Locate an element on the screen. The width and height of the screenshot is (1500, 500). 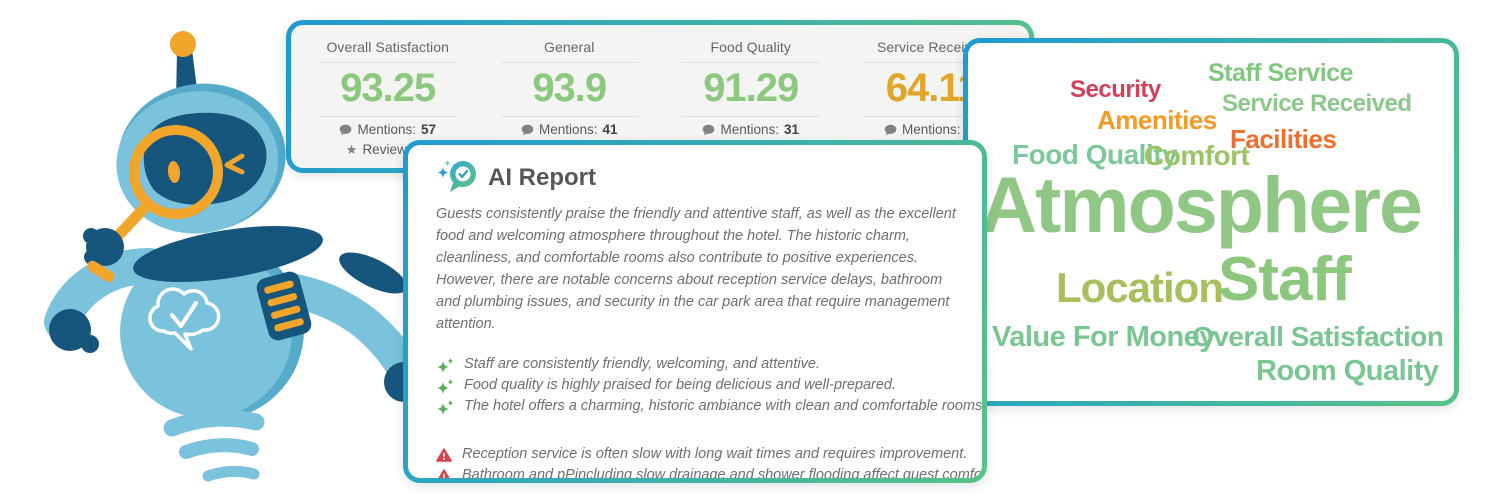
word-cloud-word: Facilities is located at coordinates (1283, 139).